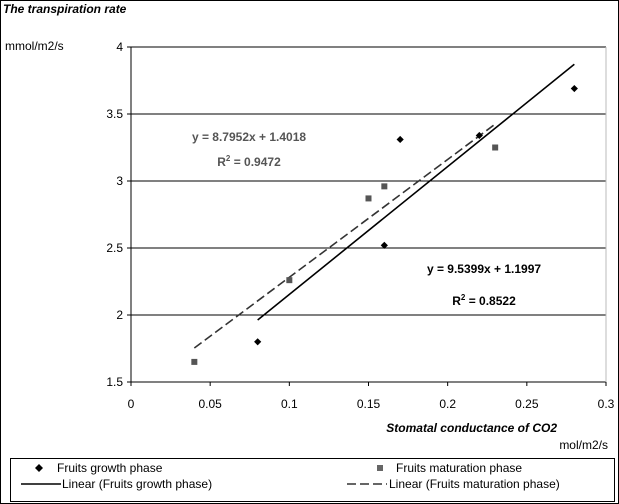 This screenshot has height=504, width=619. Describe the element at coordinates (119, 315) in the screenshot. I see `y-tick-label-1: 2` at that location.